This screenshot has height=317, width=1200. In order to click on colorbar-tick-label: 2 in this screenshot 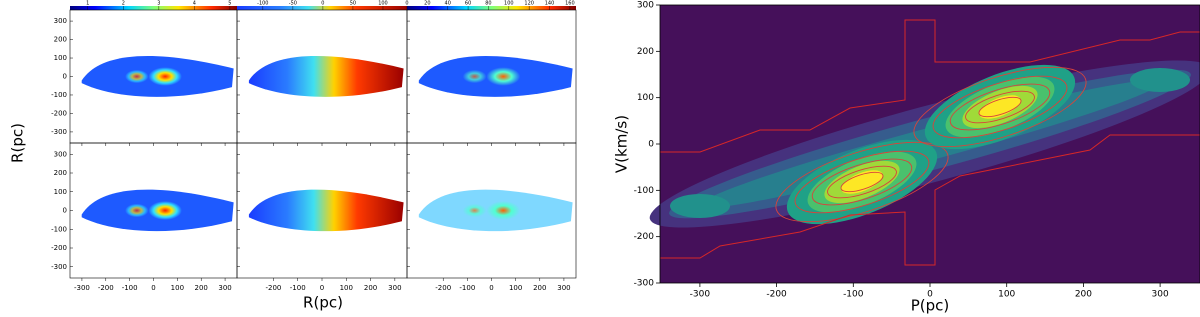, I will do `click(123, 4)`.